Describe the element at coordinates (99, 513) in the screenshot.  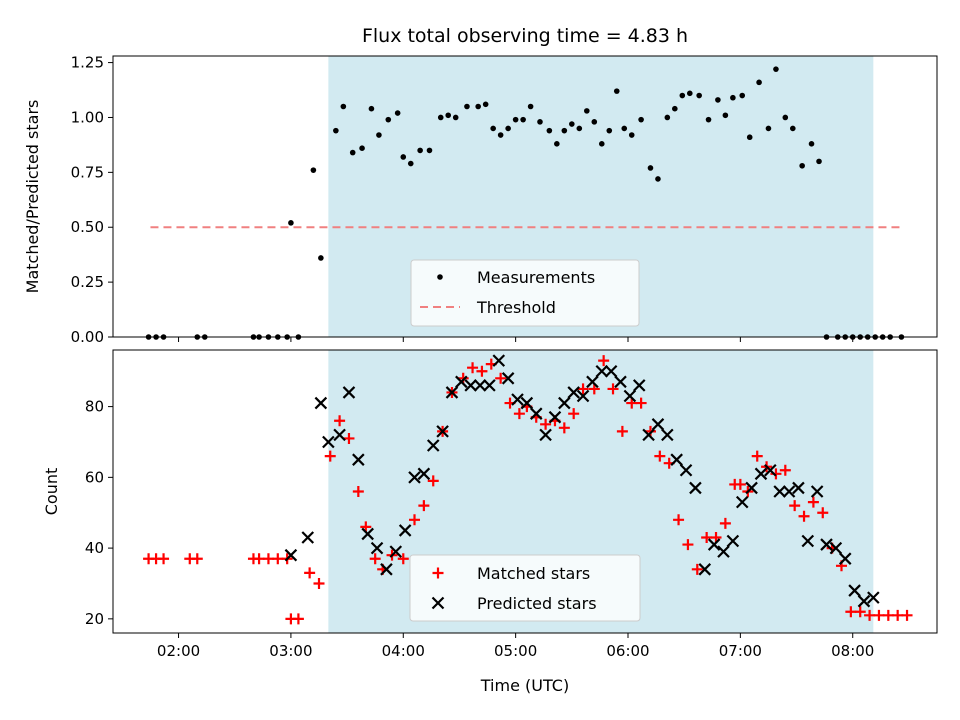
I see `bottom-y-ticks: 20 40 60 80` at that location.